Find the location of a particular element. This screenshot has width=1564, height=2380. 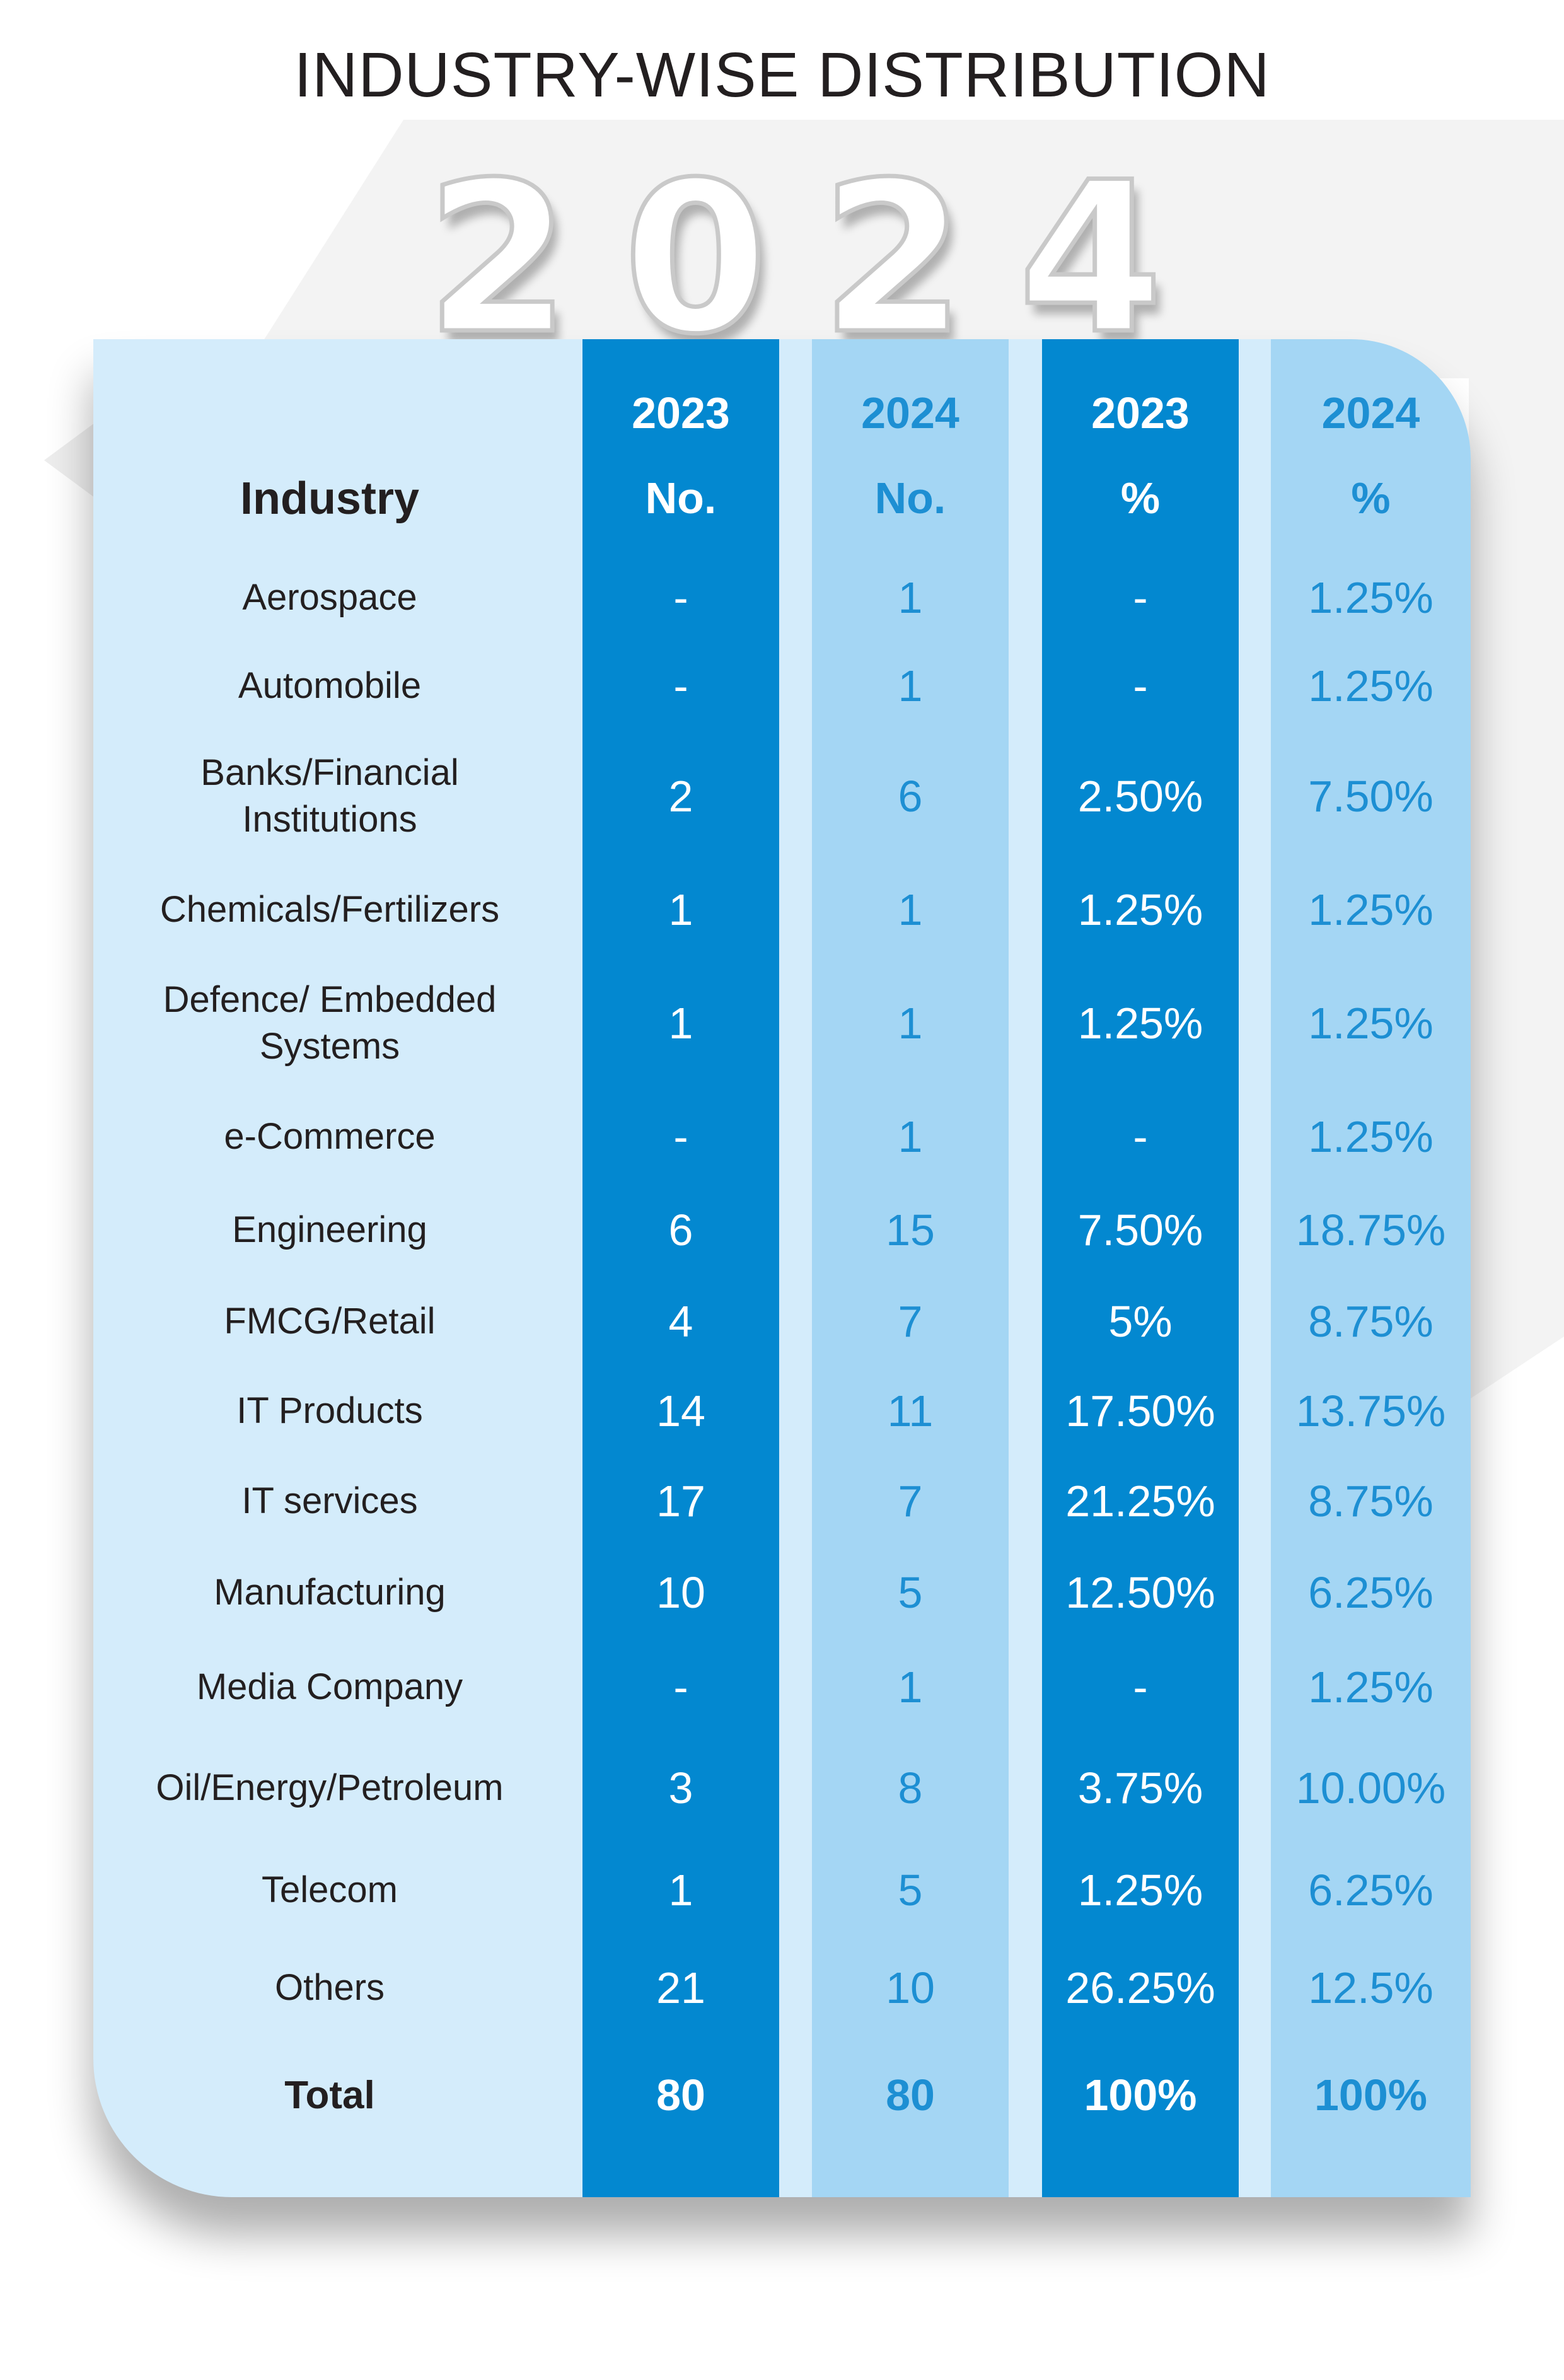

row-industry: IT services is located at coordinates (330, 1500).